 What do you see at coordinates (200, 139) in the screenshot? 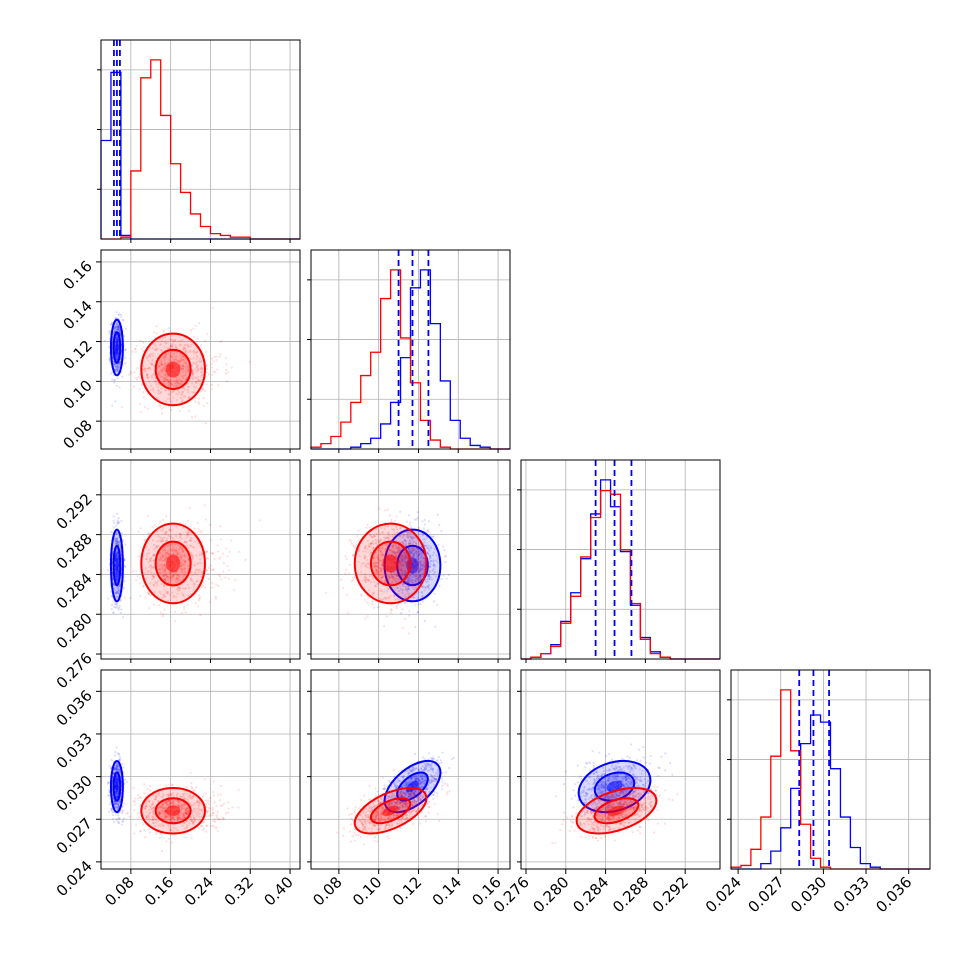
I see `histogram-grid-p1` at bounding box center [200, 139].